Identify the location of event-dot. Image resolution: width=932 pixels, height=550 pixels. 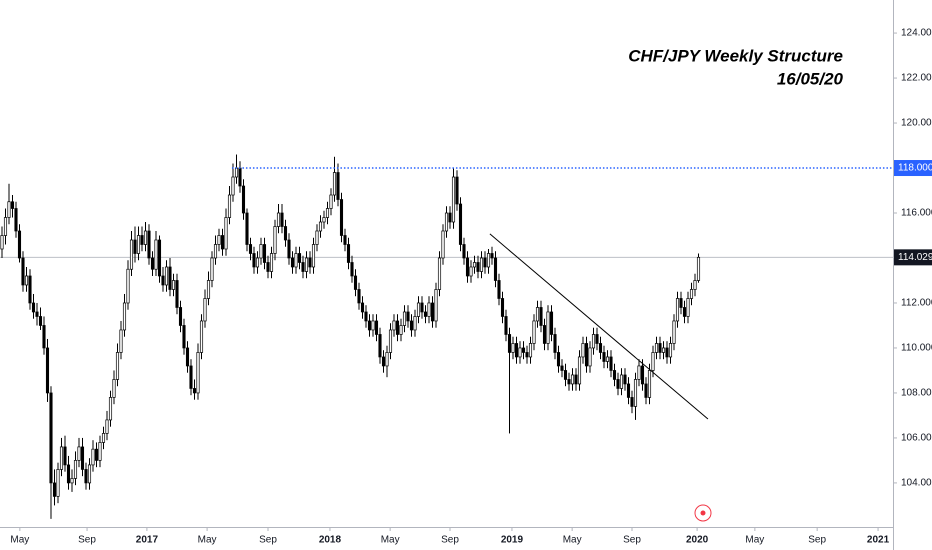
(703, 513).